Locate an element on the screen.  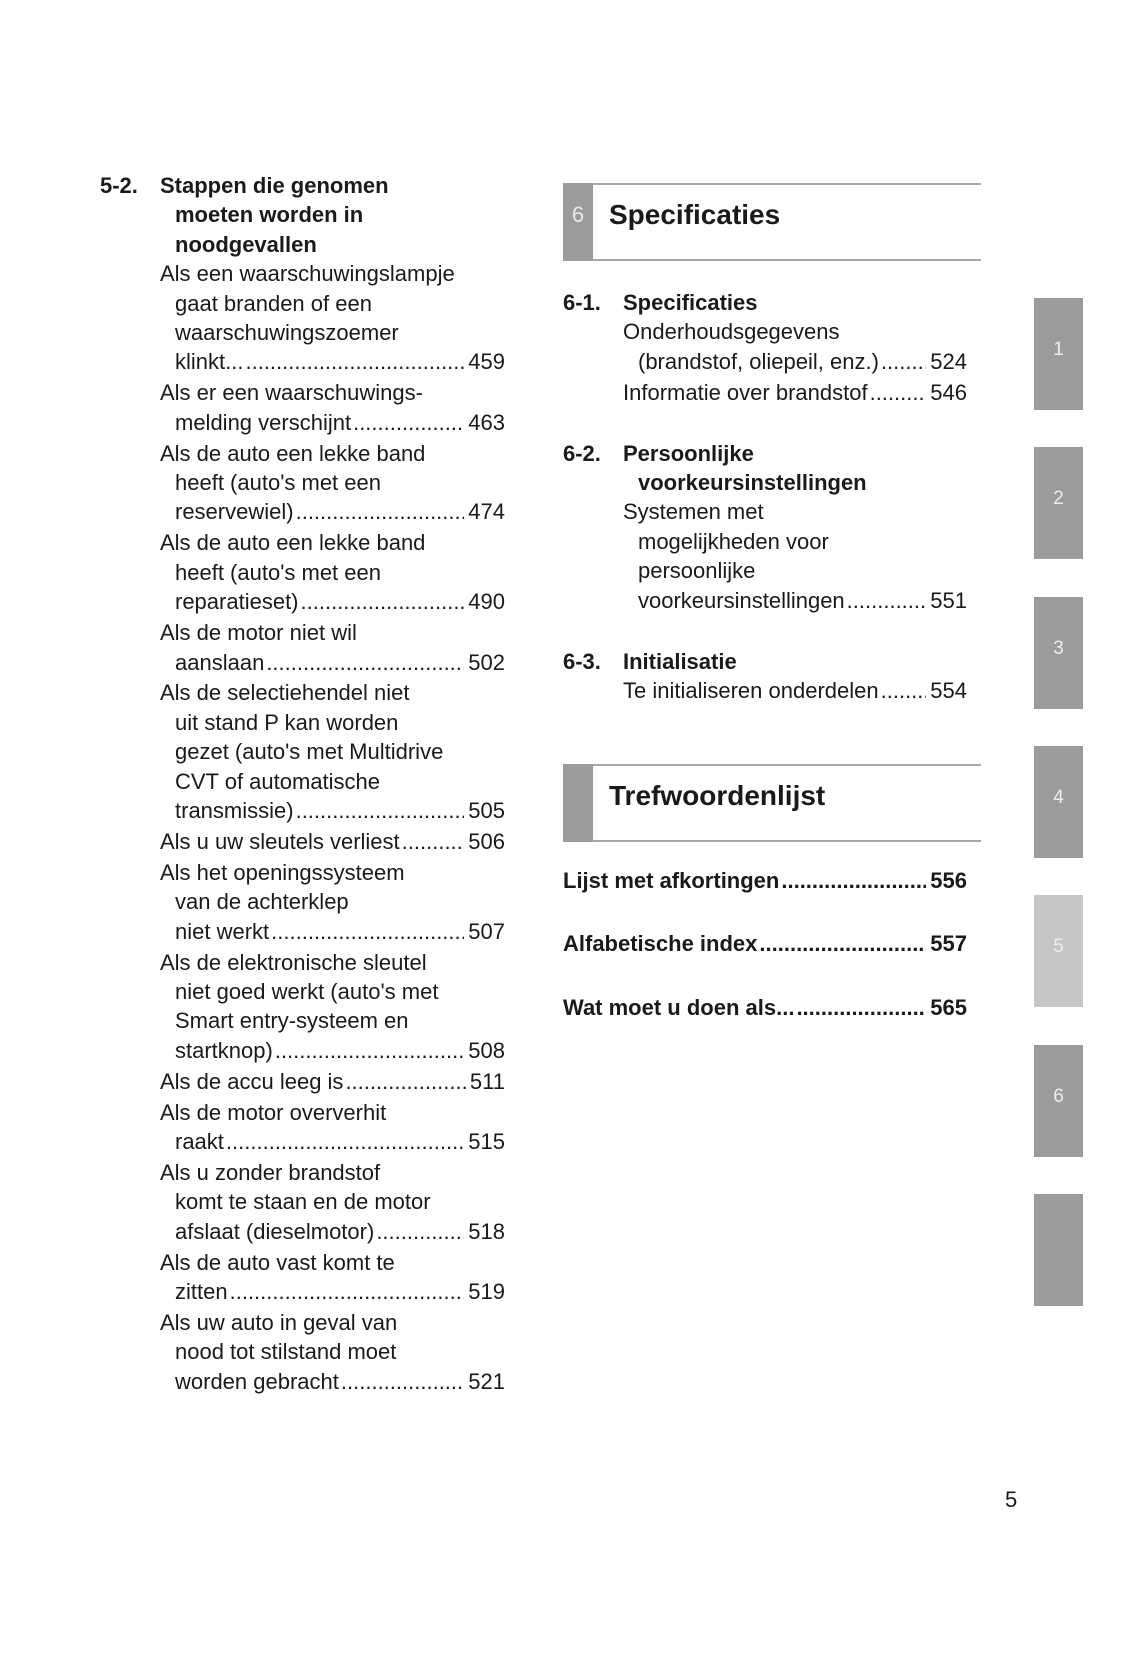
chapter-tab-4: 4 is located at coordinates (1058, 801).